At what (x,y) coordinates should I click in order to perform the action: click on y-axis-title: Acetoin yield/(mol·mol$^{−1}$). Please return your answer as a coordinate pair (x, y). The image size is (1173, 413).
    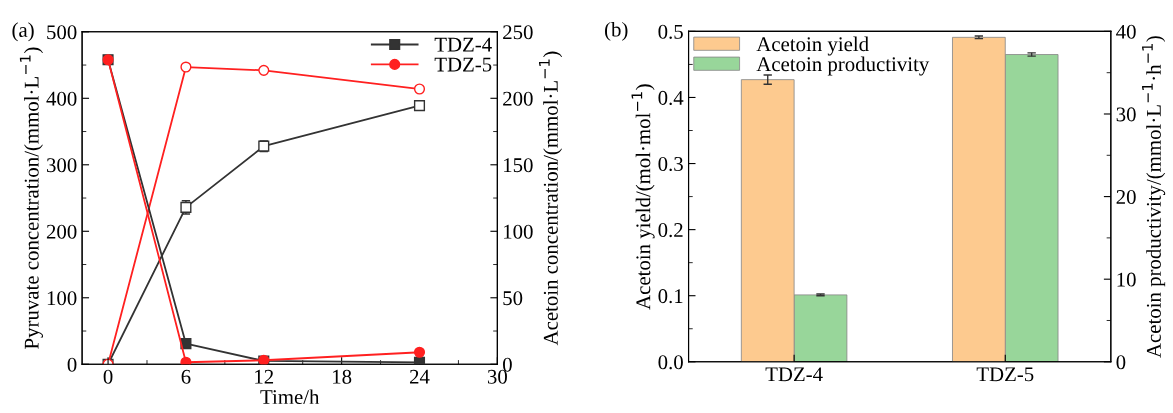
    Looking at the image, I should click on (643, 197).